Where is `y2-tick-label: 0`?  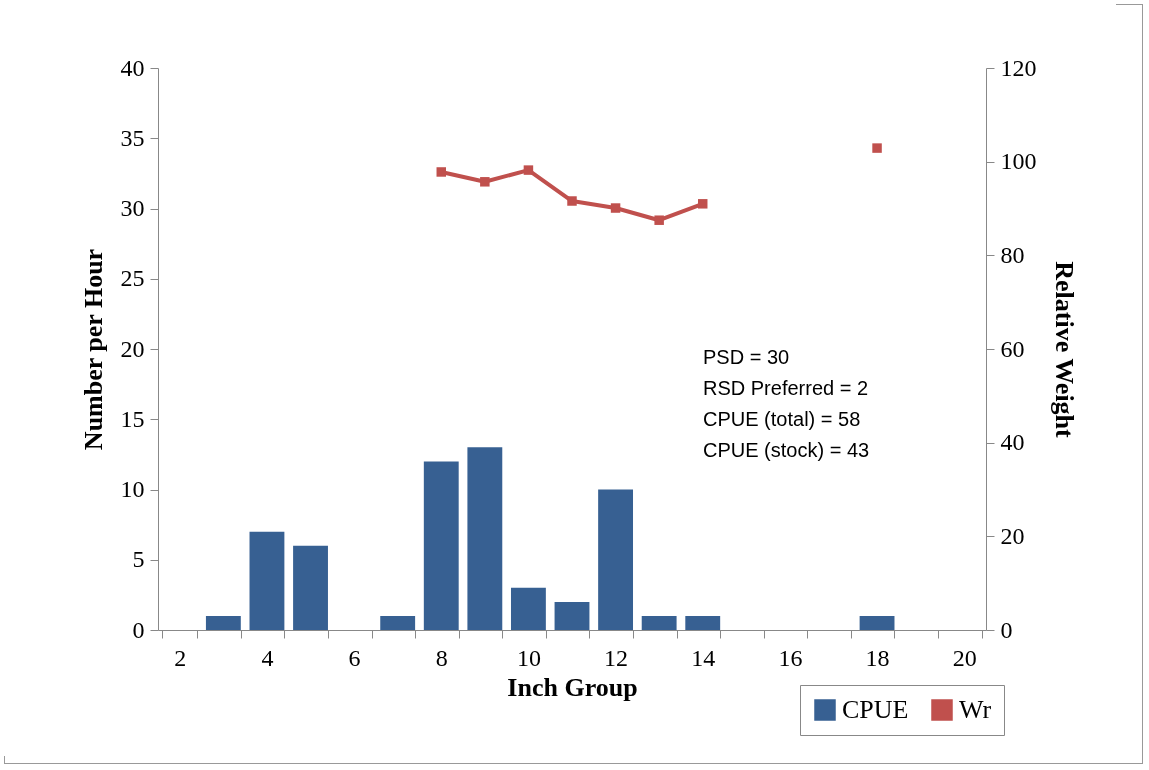 y2-tick-label: 0 is located at coordinates (1006, 629).